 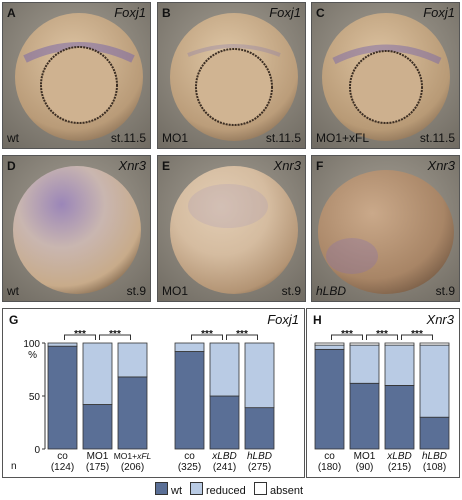 I want to click on panel-f: F Xnr3 hLBD st.9, so click(x=385, y=228).